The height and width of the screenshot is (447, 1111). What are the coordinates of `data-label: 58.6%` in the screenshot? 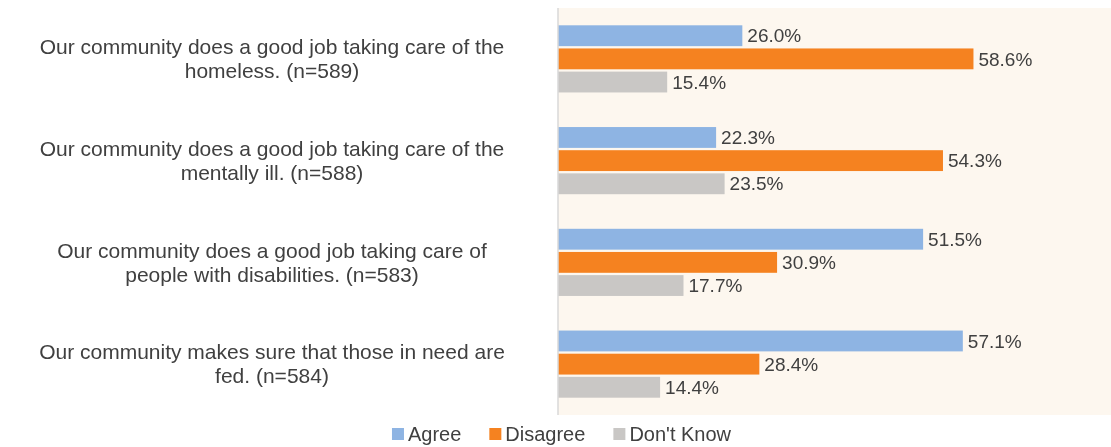 It's located at (1005, 59).